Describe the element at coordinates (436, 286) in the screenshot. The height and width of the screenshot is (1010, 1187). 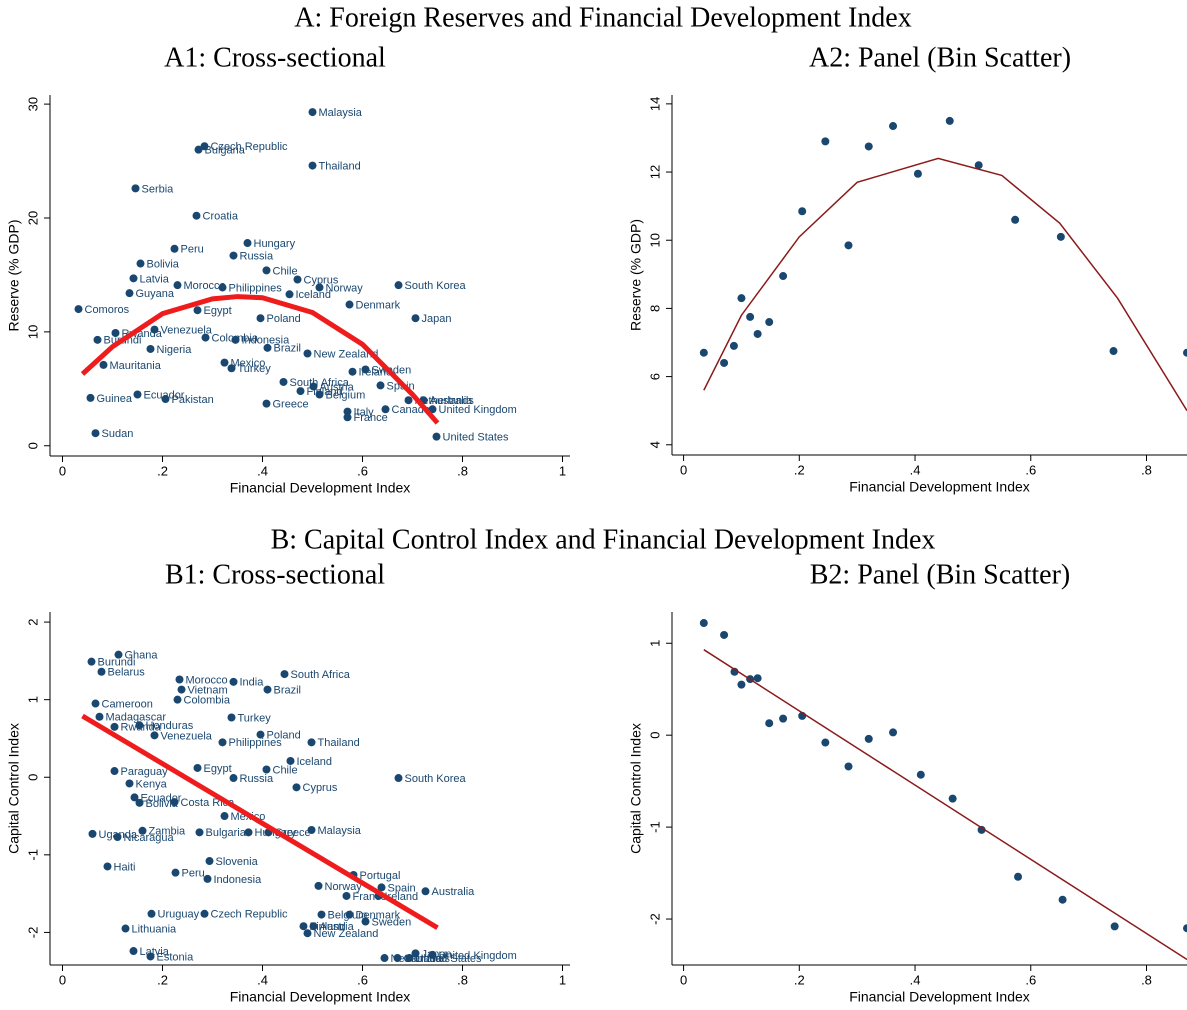
I see `point-label: South Korea` at that location.